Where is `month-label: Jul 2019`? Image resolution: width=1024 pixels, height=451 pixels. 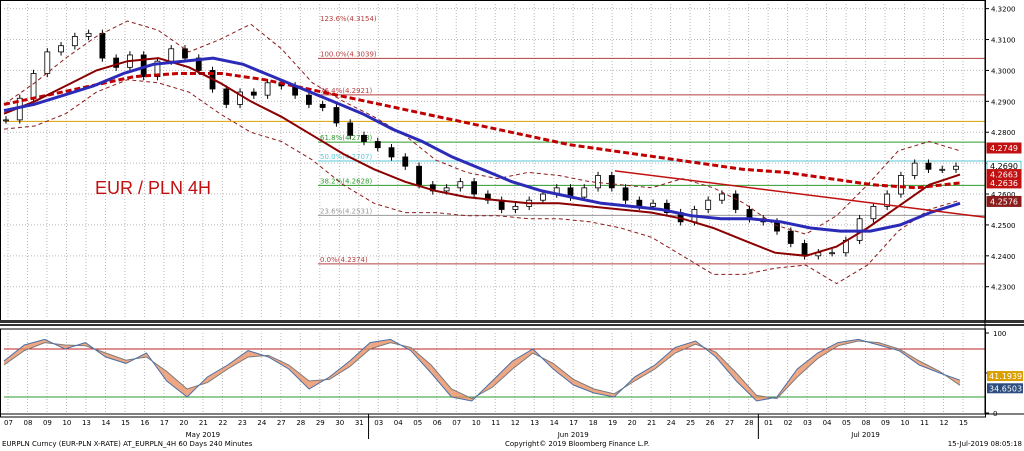
month-label: Jul 2019 is located at coordinates (865, 435).